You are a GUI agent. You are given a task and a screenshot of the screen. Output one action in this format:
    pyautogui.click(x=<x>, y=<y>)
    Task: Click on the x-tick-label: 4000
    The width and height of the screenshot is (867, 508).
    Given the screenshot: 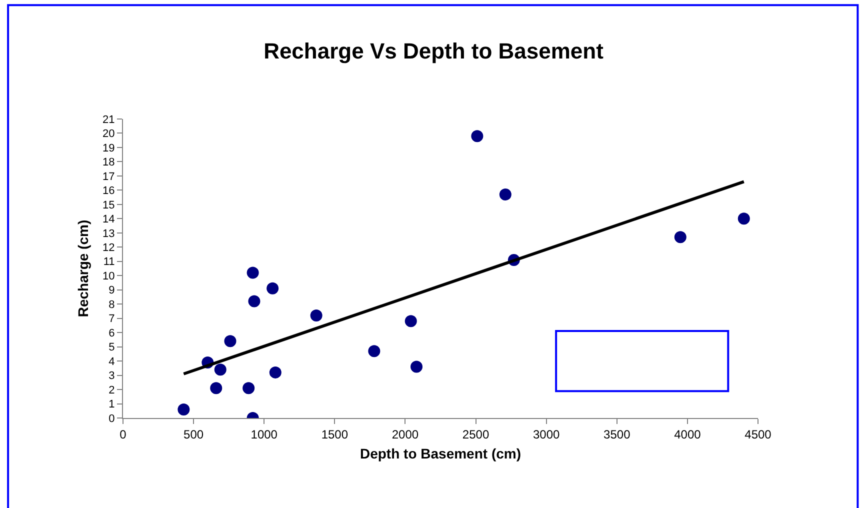 What is the action you would take?
    pyautogui.click(x=688, y=434)
    